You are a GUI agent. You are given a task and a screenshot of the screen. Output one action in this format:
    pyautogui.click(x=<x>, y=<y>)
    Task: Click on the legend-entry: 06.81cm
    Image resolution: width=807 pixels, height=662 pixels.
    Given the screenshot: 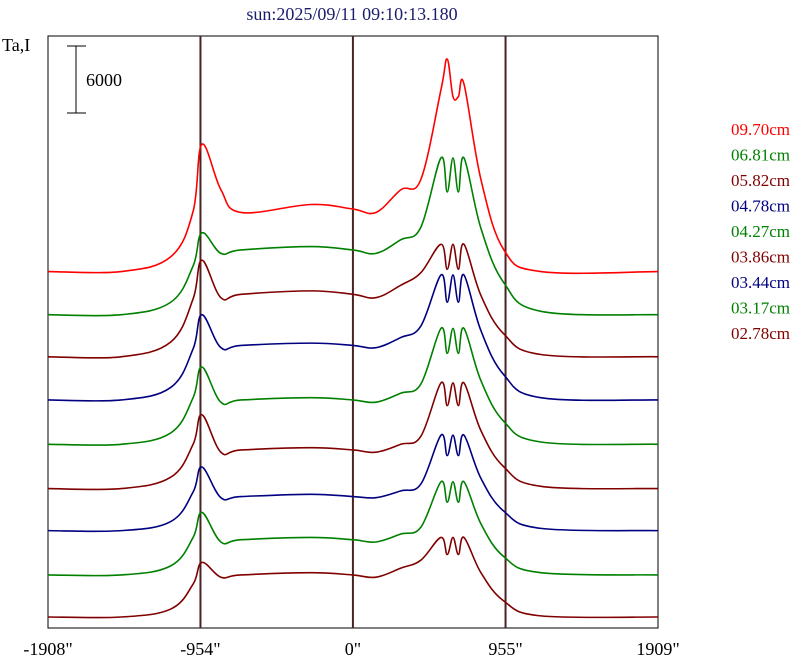 What is the action you would take?
    pyautogui.click(x=760, y=155)
    